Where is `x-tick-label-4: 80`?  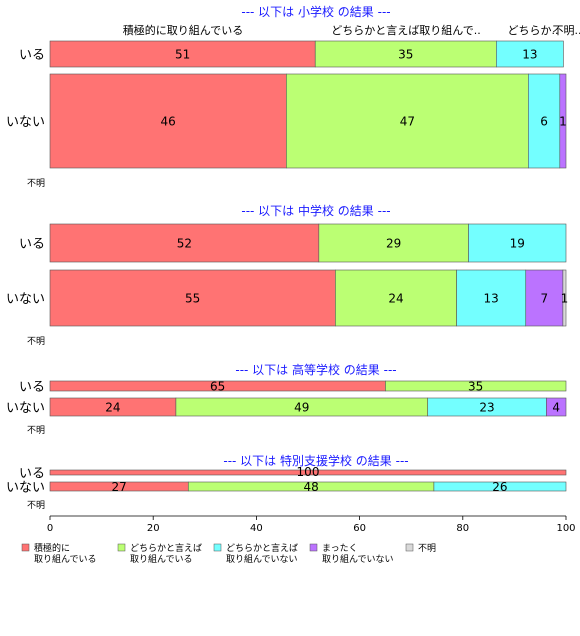 x-tick-label-4: 80 is located at coordinates (462, 528).